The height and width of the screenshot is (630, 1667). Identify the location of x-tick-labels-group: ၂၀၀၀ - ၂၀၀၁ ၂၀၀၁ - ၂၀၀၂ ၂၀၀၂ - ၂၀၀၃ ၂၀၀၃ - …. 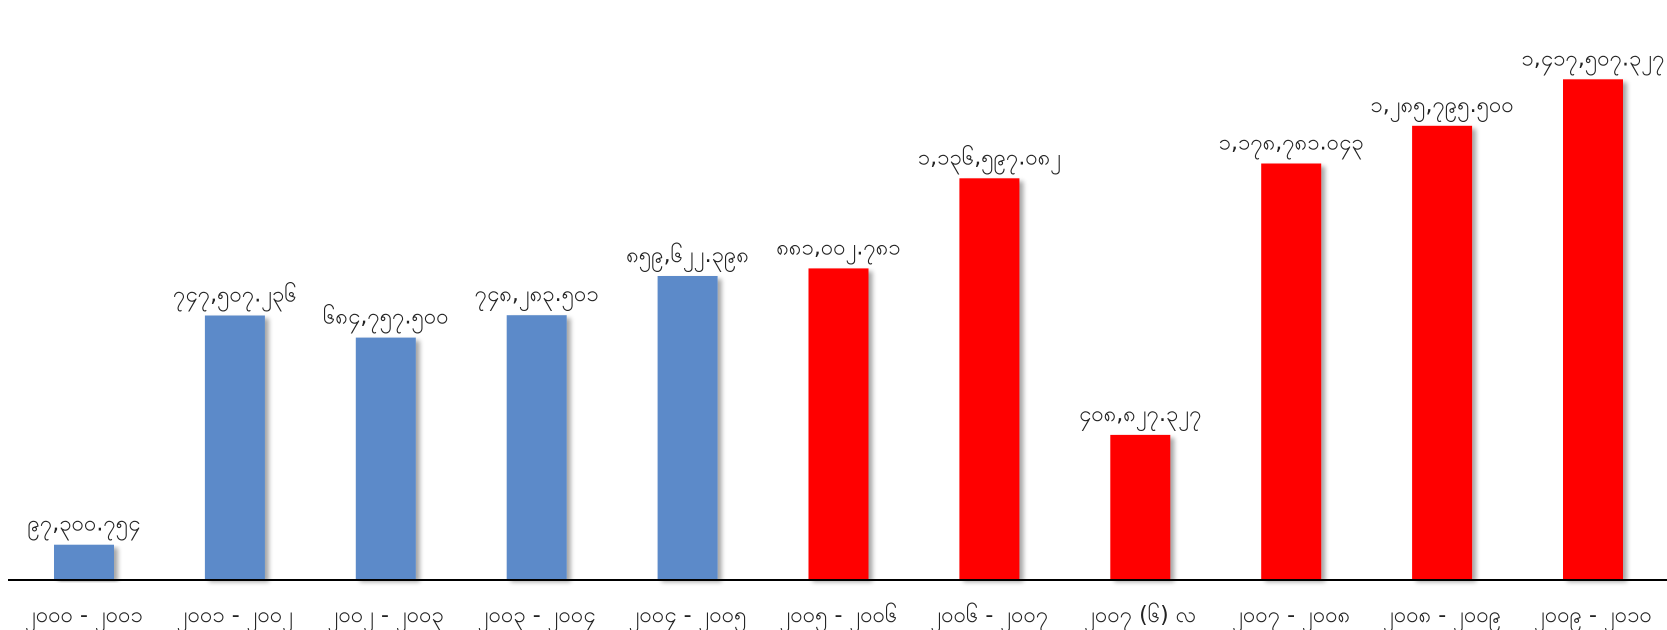
(838, 616).